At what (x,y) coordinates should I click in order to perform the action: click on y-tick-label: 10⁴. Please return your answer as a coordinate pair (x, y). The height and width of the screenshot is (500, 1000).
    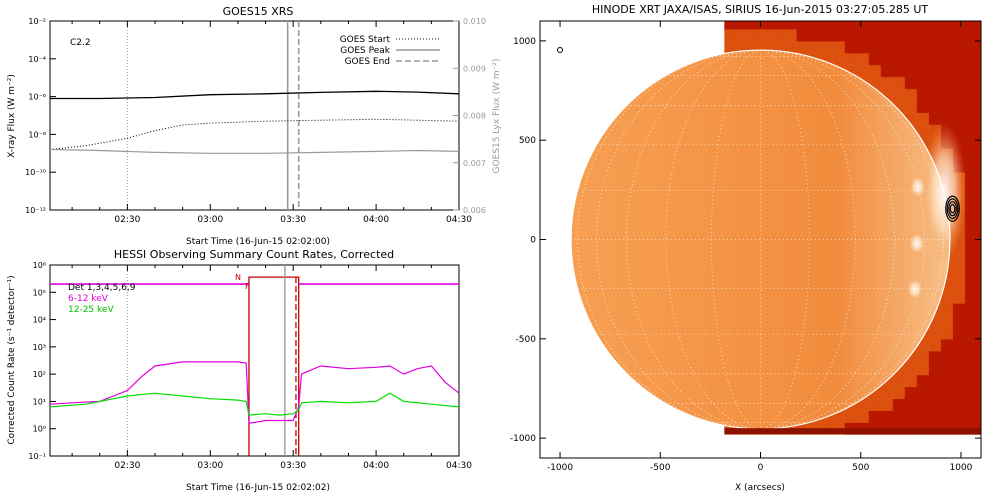
    Looking at the image, I should click on (39, 320).